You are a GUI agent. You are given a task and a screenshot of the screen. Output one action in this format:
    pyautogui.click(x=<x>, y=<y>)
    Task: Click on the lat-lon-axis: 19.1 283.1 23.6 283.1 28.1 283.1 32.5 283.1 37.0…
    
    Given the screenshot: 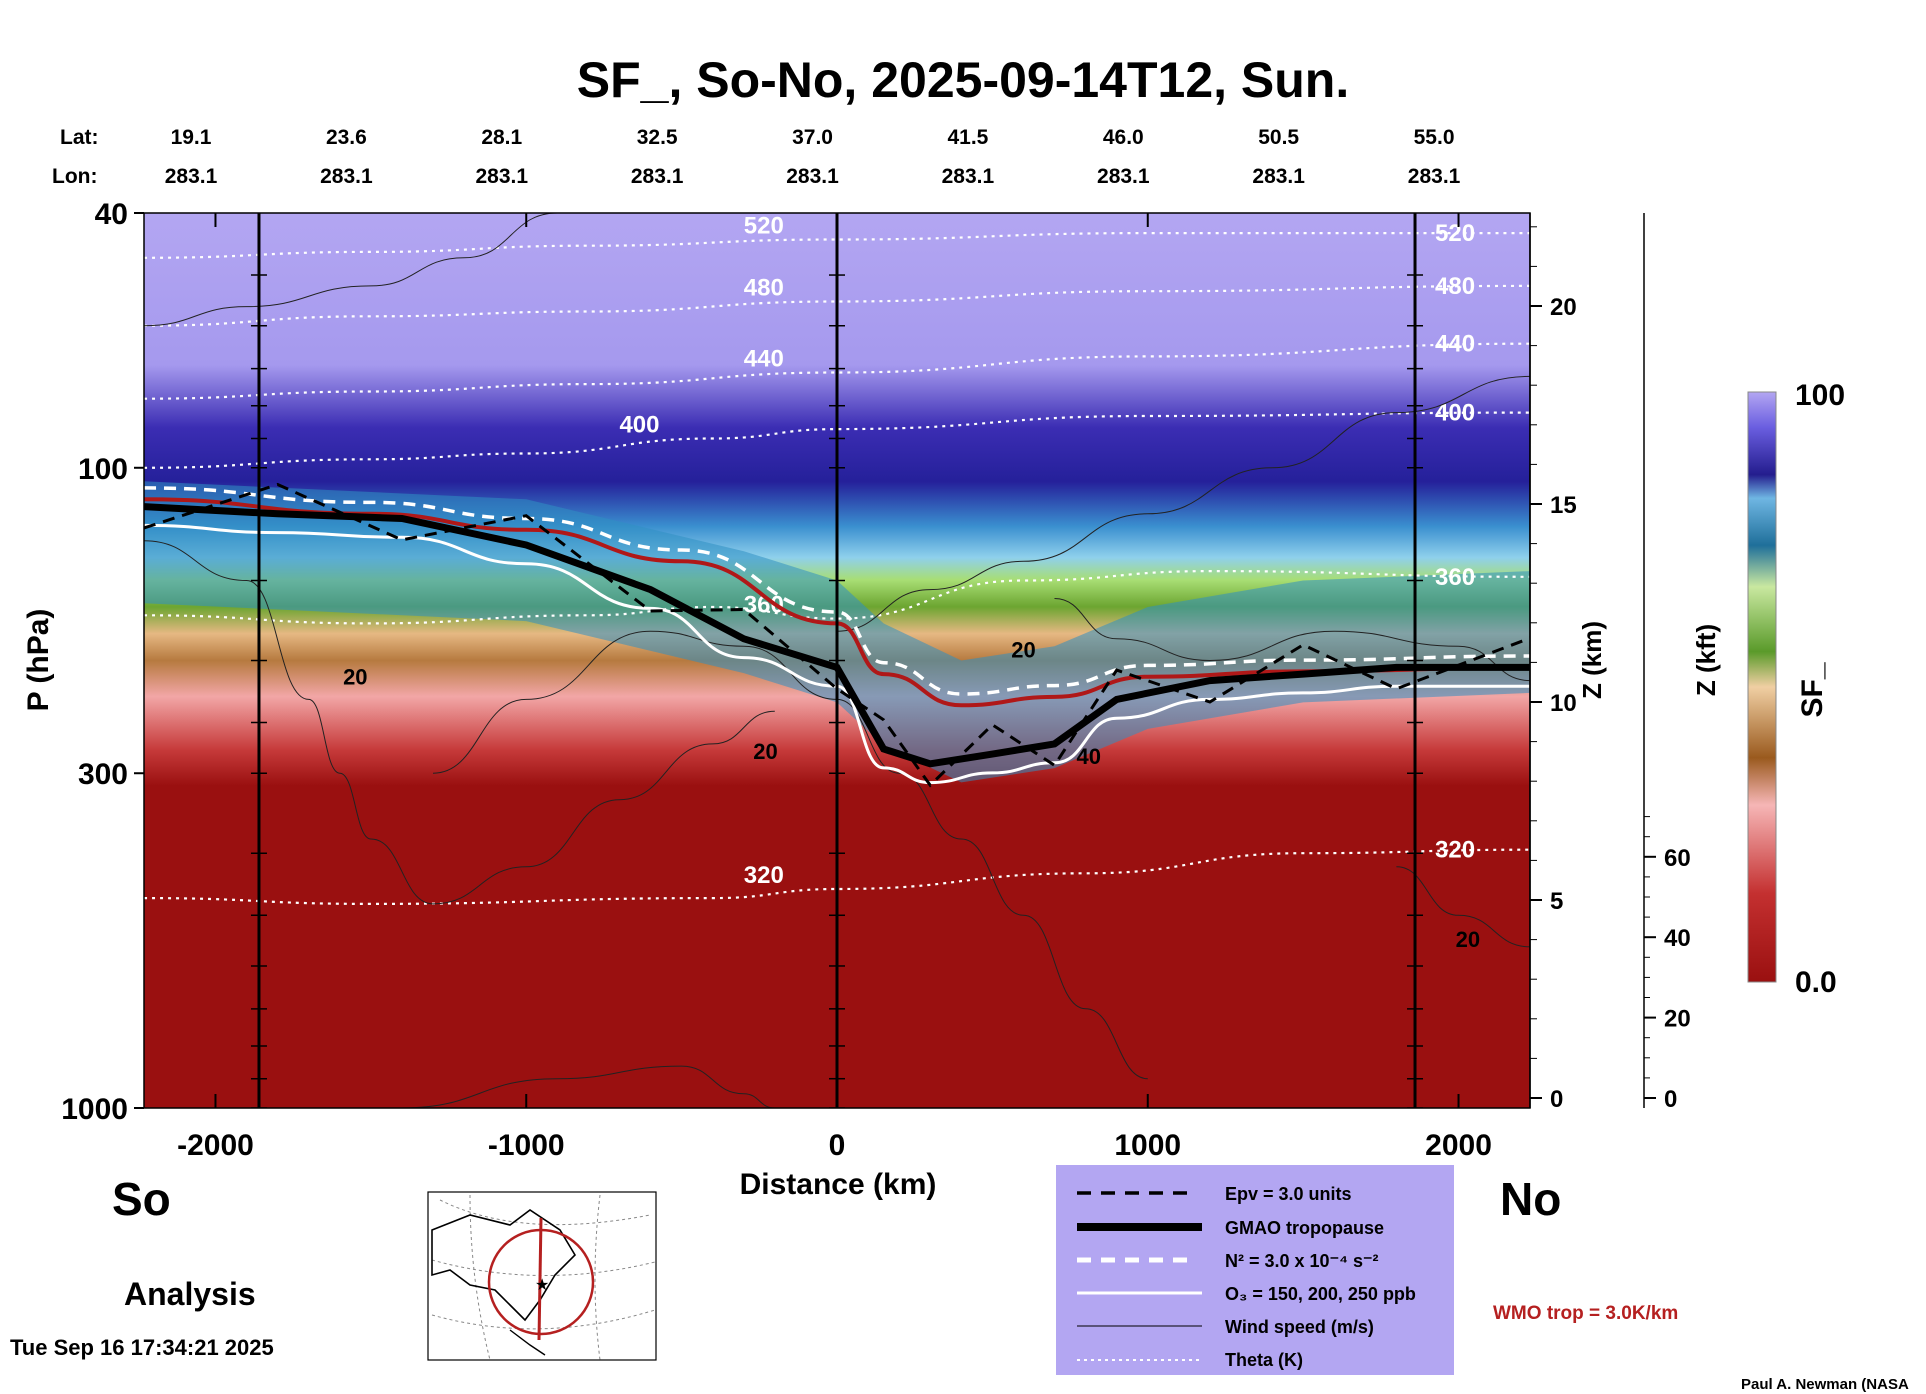 What is the action you would take?
    pyautogui.click(x=813, y=157)
    